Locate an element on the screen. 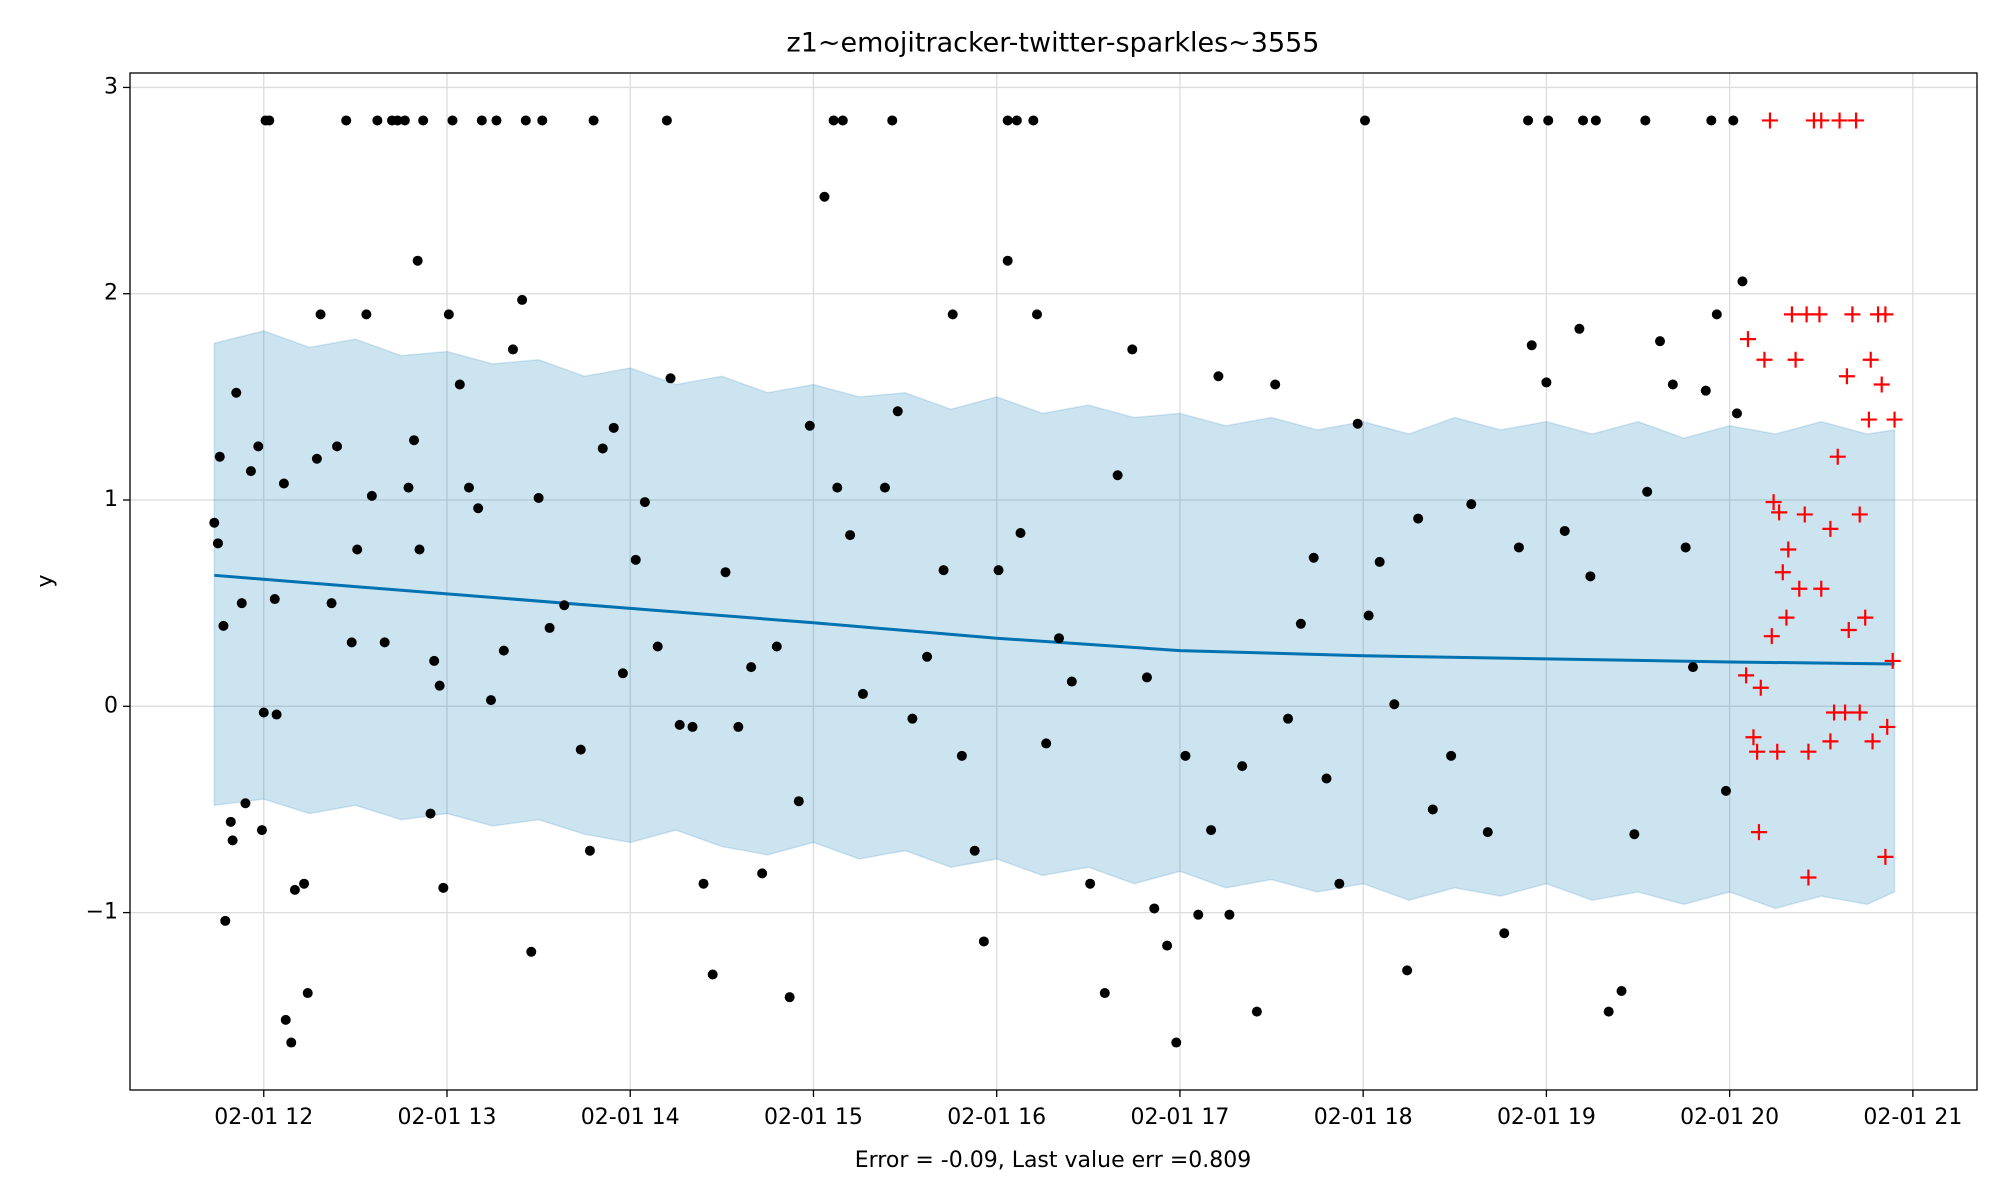 This screenshot has height=1200, width=2000. y-tick-label: 2 is located at coordinates (111, 293).